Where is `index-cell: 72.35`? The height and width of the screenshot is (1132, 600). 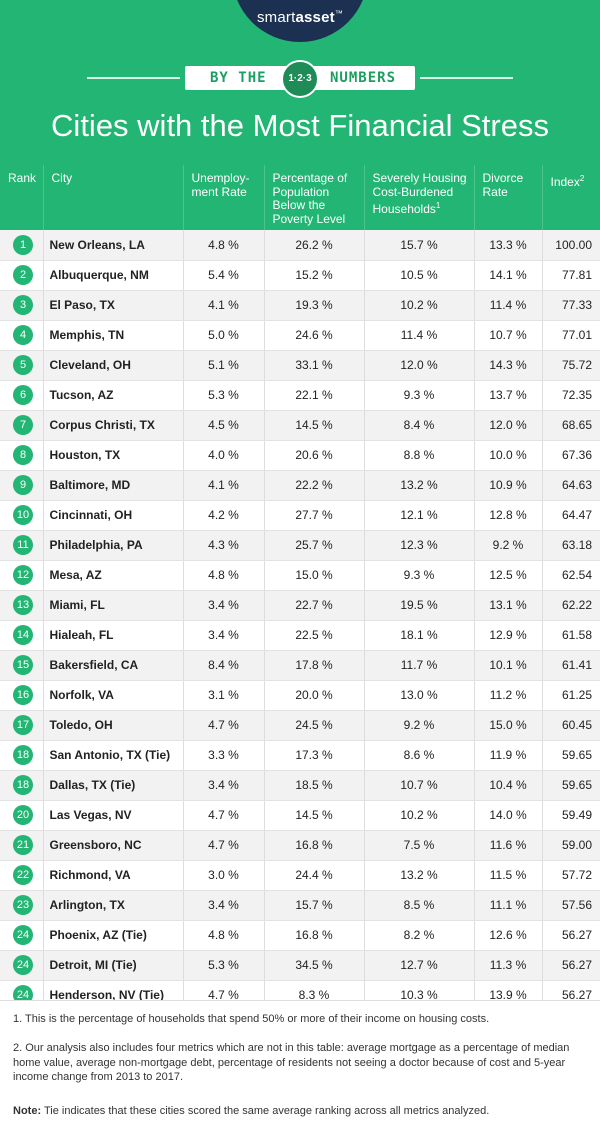 index-cell: 72.35 is located at coordinates (570, 395).